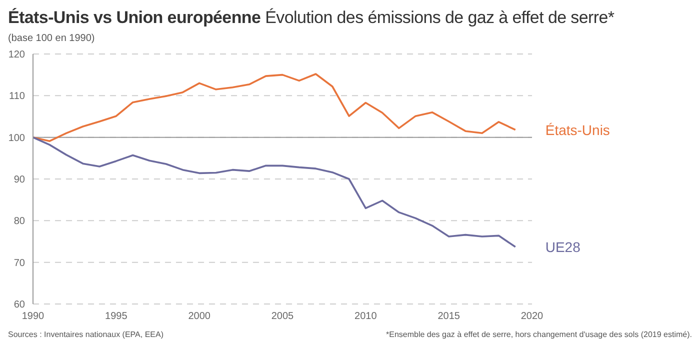 This screenshot has width=700, height=344. Describe the element at coordinates (366, 316) in the screenshot. I see `x-tick-label: 2010` at that location.